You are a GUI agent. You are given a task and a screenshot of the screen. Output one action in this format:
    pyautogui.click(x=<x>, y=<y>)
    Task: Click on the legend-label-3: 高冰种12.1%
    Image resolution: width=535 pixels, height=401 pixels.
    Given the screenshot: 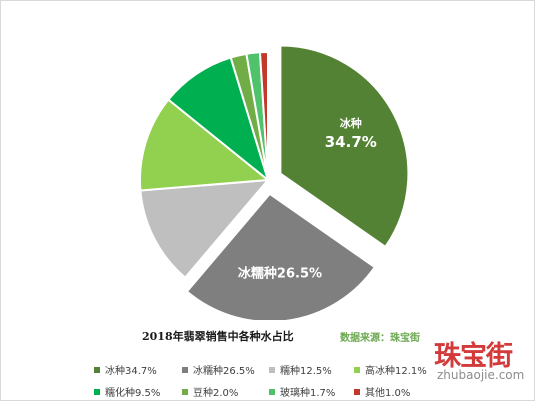 What is the action you would take?
    pyautogui.click(x=396, y=371)
    